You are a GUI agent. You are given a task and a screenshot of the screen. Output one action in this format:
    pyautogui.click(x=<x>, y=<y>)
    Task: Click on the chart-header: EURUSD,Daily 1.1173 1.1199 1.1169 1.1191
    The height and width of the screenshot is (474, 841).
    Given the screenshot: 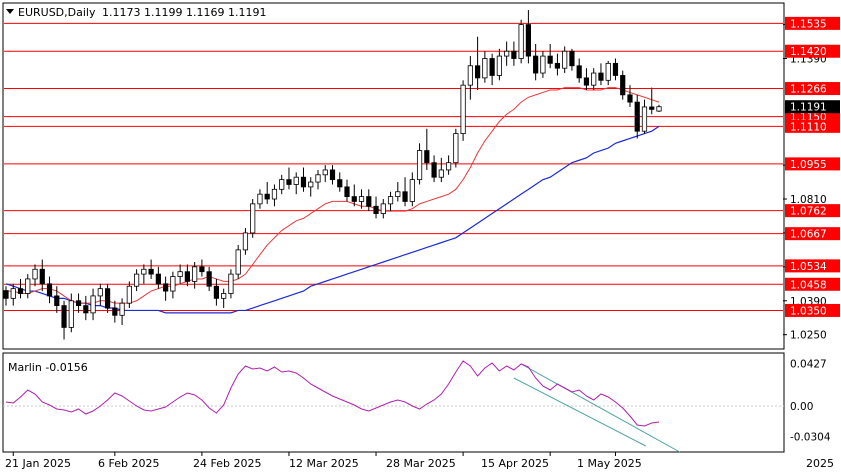 What is the action you would take?
    pyautogui.click(x=136, y=12)
    